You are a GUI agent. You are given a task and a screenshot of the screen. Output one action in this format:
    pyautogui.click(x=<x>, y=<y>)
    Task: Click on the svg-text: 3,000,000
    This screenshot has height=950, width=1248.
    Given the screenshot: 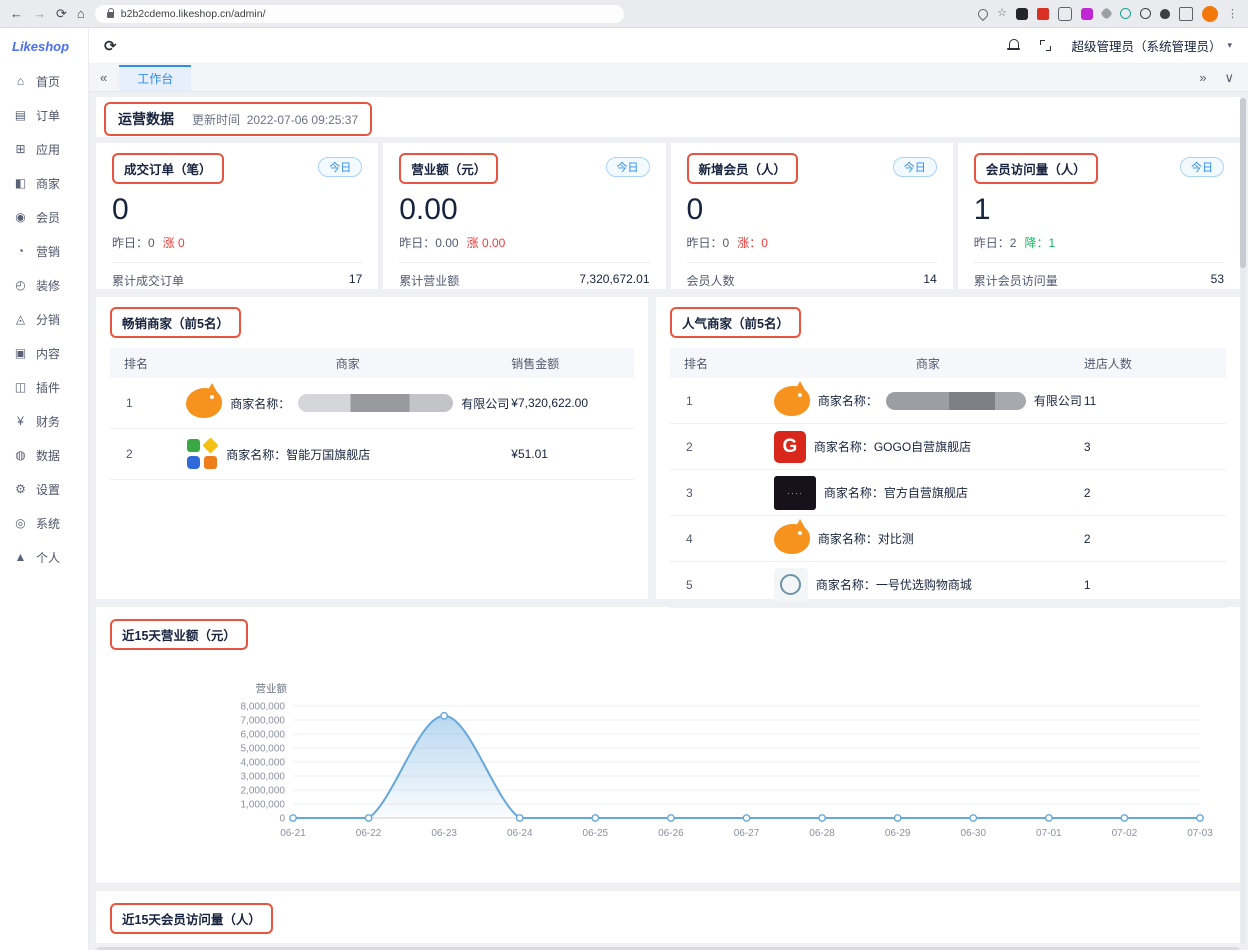 What is the action you would take?
    pyautogui.click(x=263, y=777)
    